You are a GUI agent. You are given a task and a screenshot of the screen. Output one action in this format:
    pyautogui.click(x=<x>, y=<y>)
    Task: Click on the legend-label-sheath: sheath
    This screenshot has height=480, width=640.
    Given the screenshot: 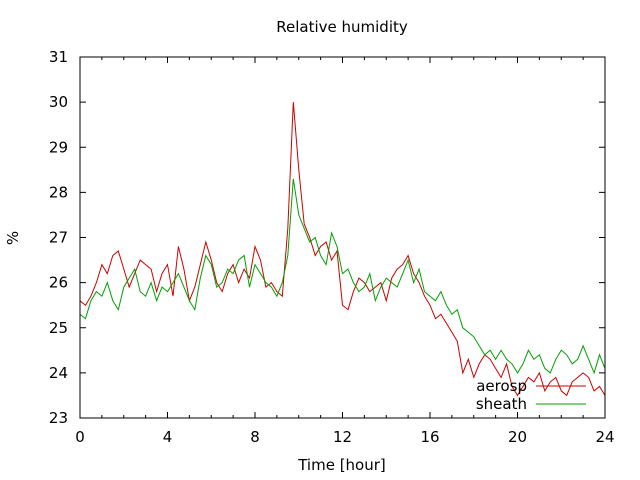 What is the action you would take?
    pyautogui.click(x=501, y=404)
    